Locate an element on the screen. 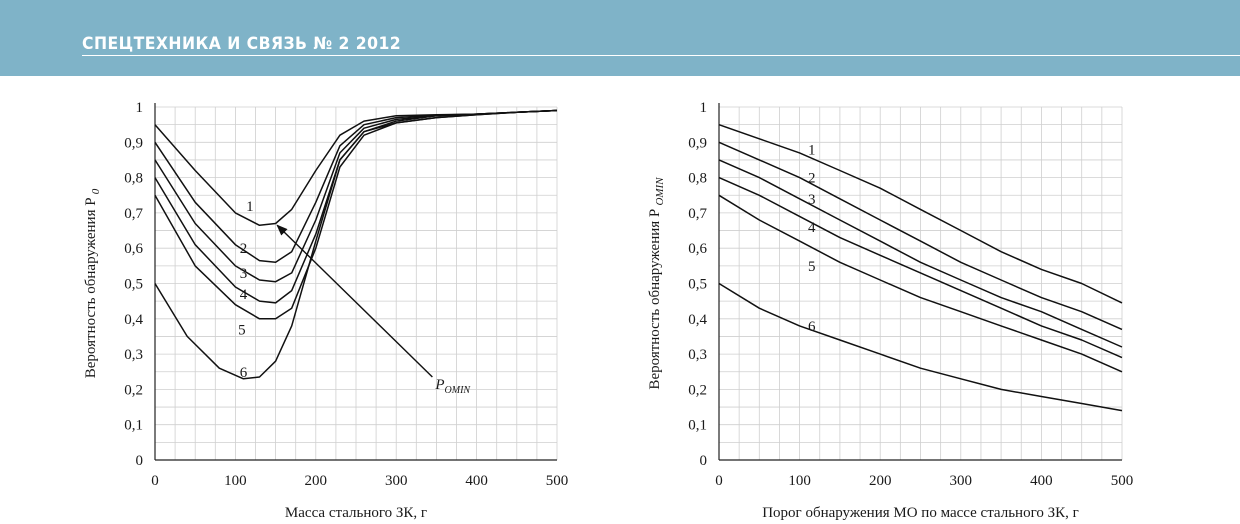 The image size is (1240, 524). annotation-subscript: OMIN is located at coordinates (458, 390).